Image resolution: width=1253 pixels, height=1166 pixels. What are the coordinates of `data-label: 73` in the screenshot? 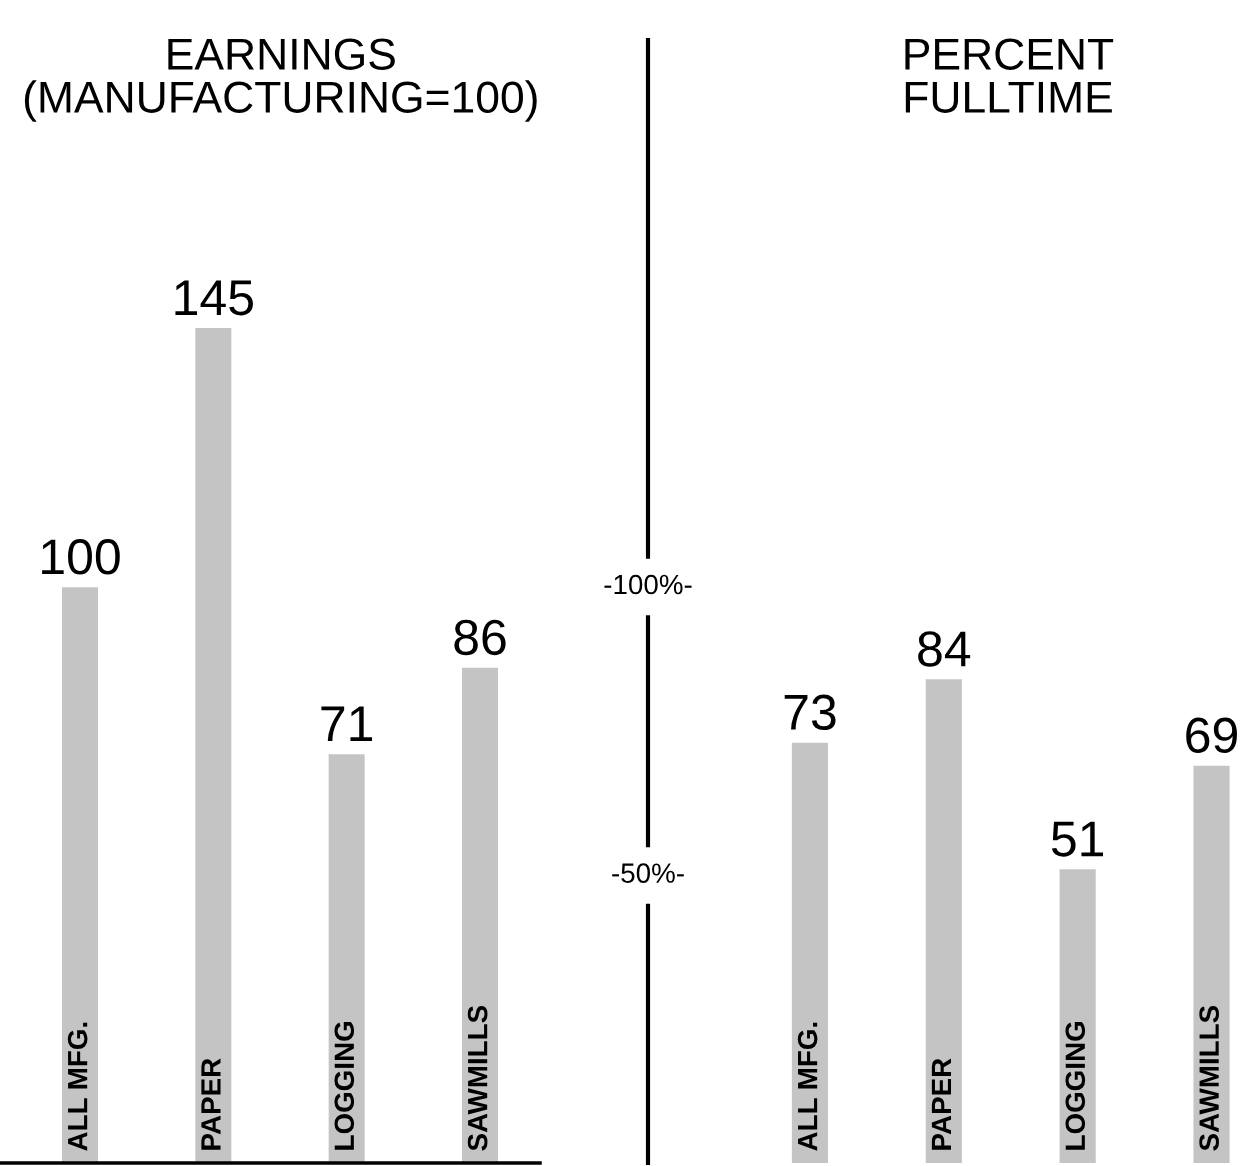 It's located at (810, 712).